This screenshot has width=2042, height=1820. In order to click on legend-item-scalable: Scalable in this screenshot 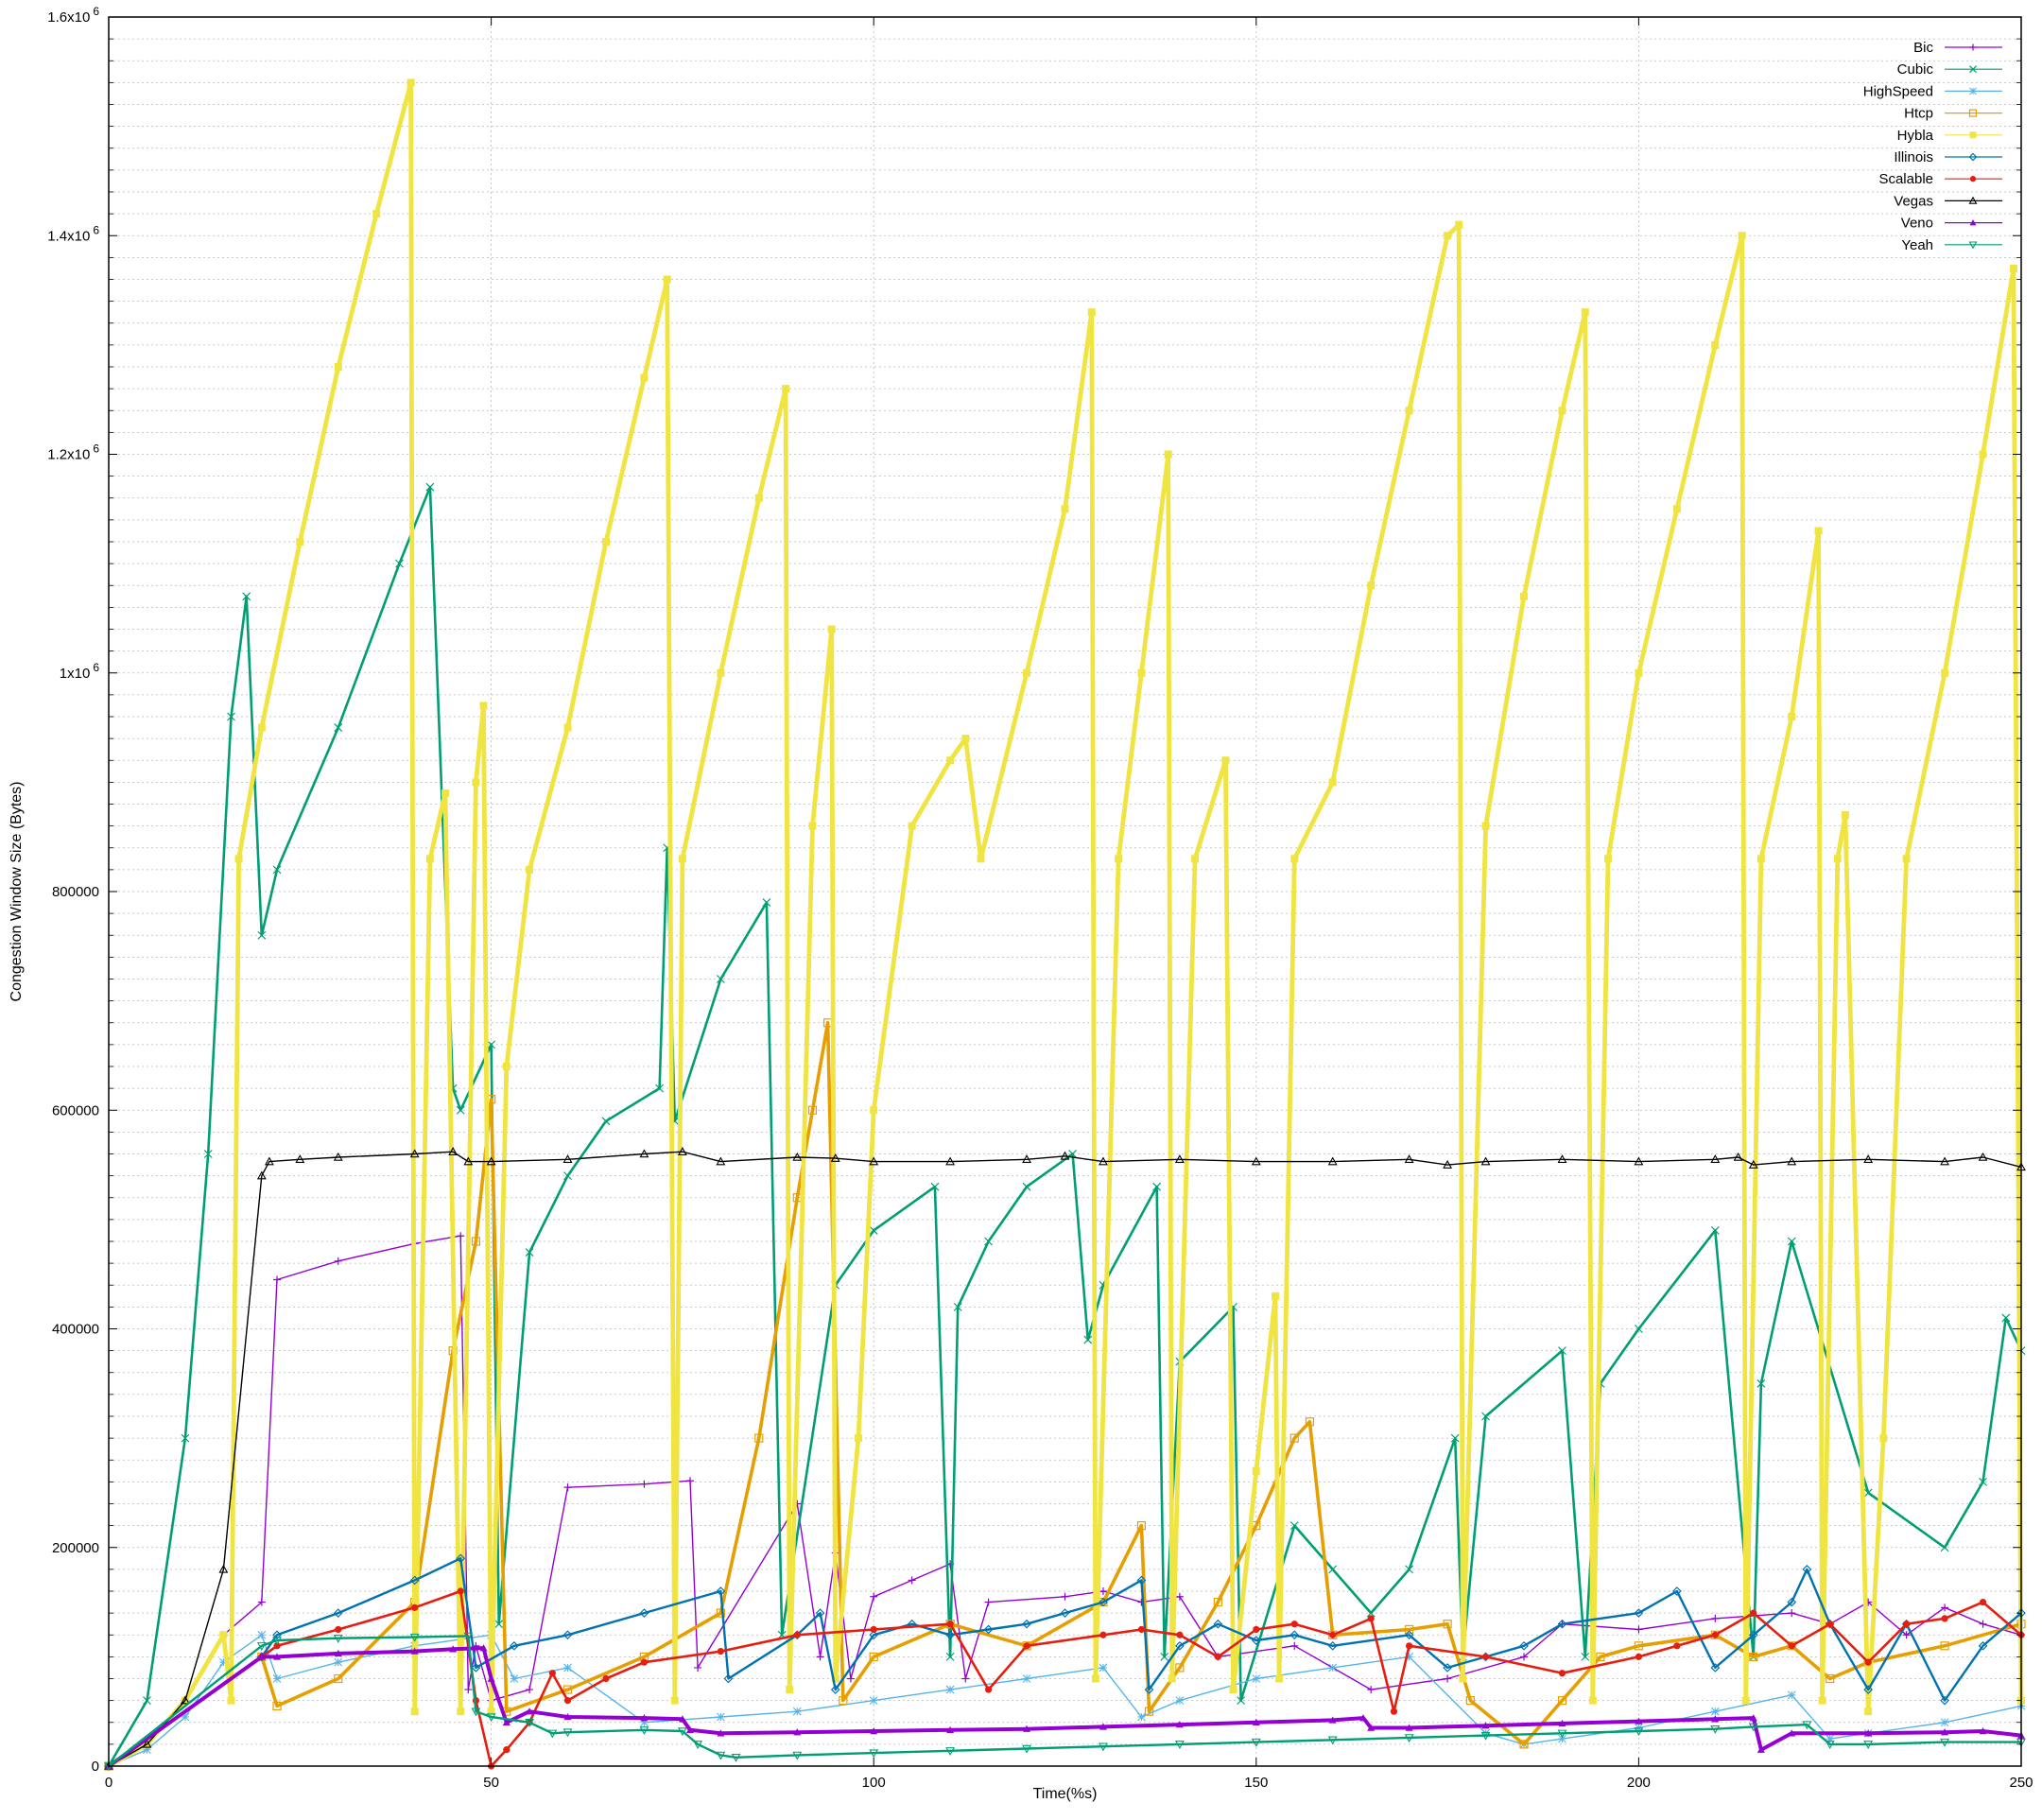, I will do `click(1940, 179)`.